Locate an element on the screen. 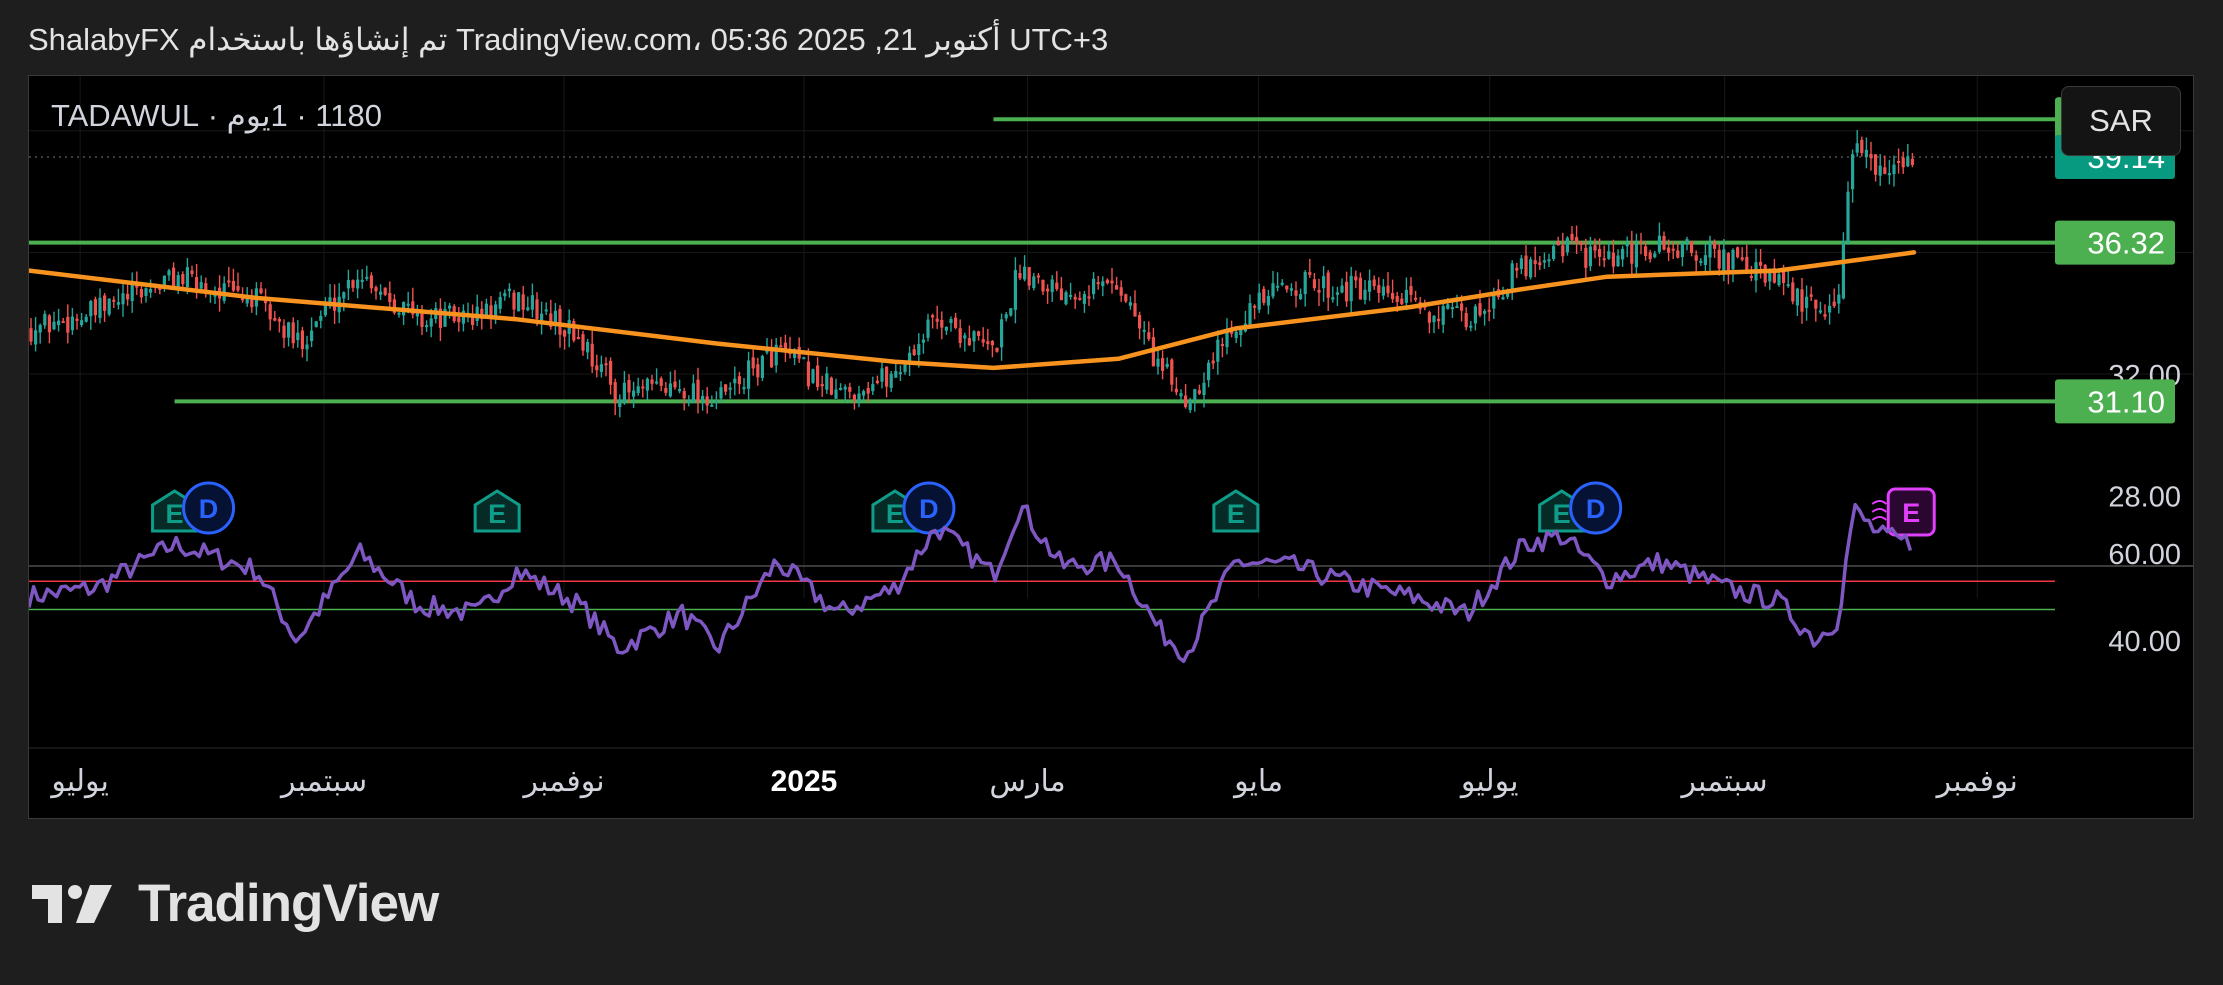 Image resolution: width=2223 pixels, height=985 pixels. moving-average-line is located at coordinates (973, 310).